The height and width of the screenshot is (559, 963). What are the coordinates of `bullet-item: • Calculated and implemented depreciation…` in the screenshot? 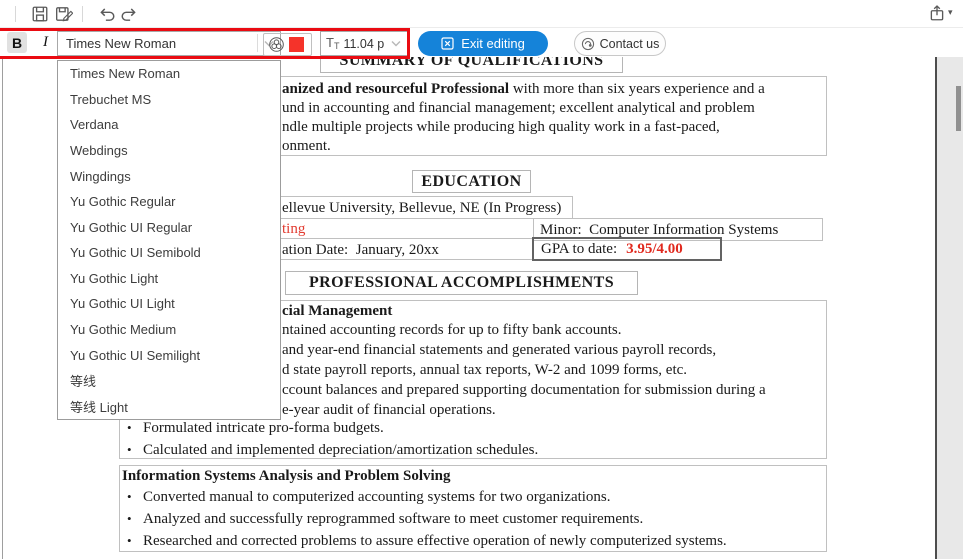 It's located at (332, 450).